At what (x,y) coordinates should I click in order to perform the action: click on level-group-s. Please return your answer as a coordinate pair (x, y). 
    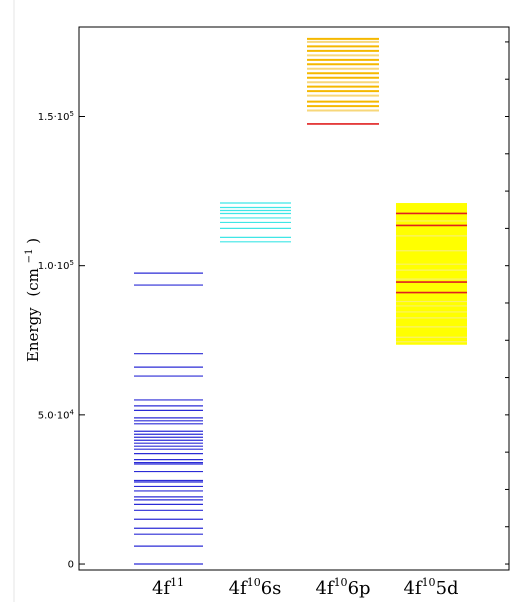
    Looking at the image, I should click on (255, 222).